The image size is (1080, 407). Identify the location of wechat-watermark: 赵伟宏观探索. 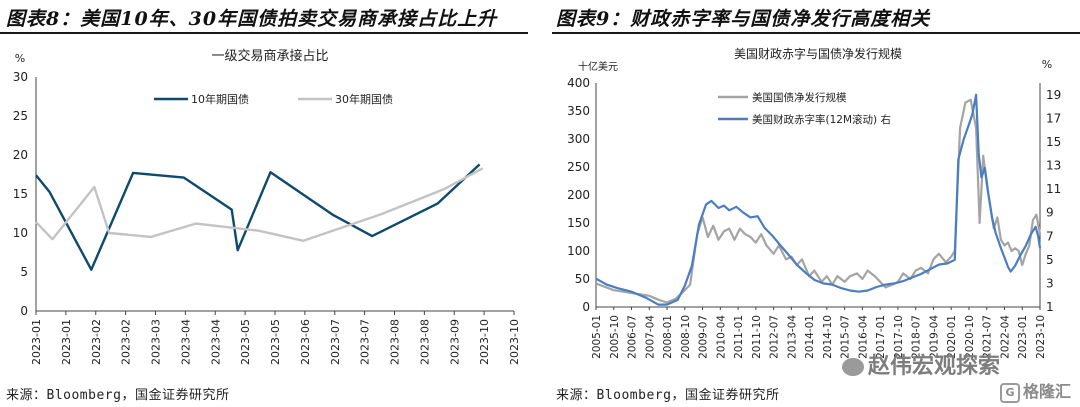
(921, 364).